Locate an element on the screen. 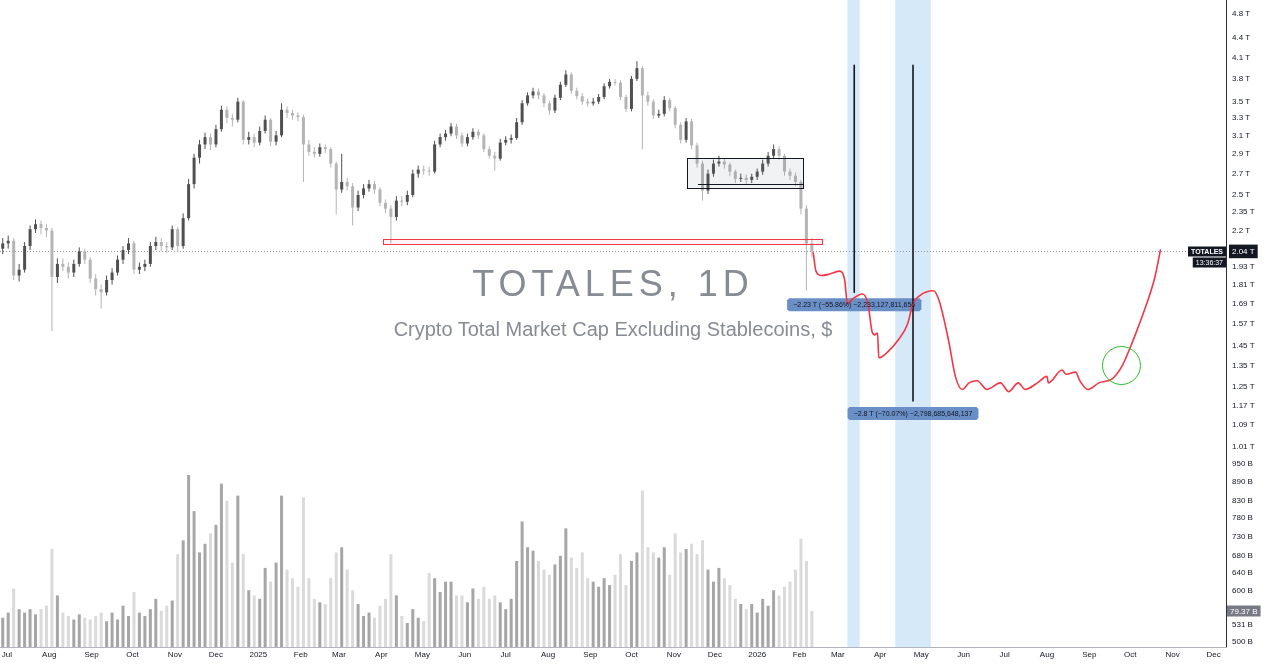 This screenshot has height=665, width=1268. text: TOTALES, 1D is located at coordinates (613, 283).